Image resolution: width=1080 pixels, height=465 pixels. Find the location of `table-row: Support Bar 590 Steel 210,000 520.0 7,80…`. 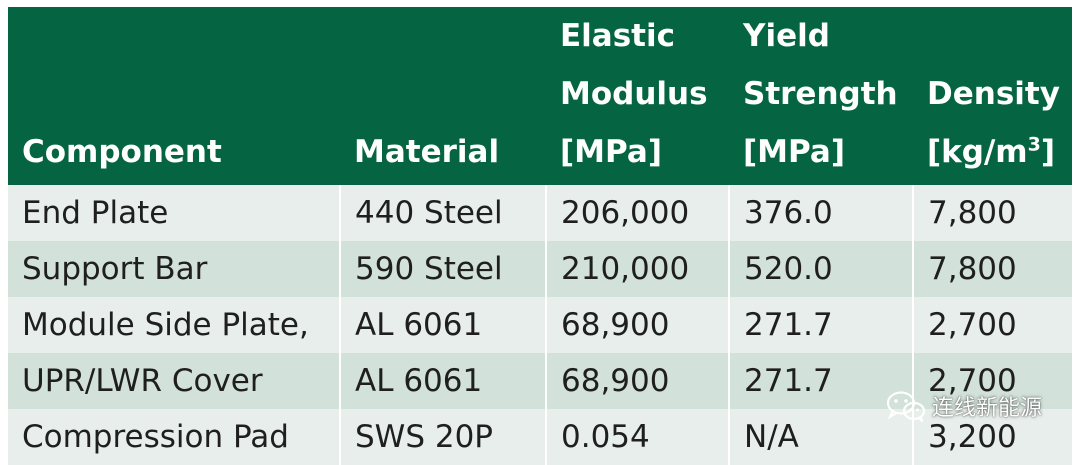

table-row: Support Bar 590 Steel 210,000 520.0 7,80… is located at coordinates (540, 269).